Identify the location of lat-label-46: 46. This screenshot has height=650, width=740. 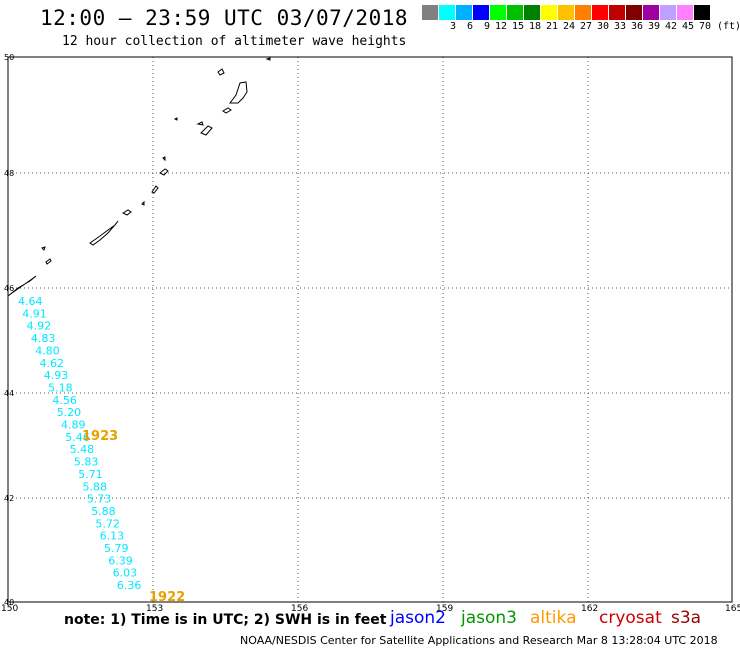
(9, 288).